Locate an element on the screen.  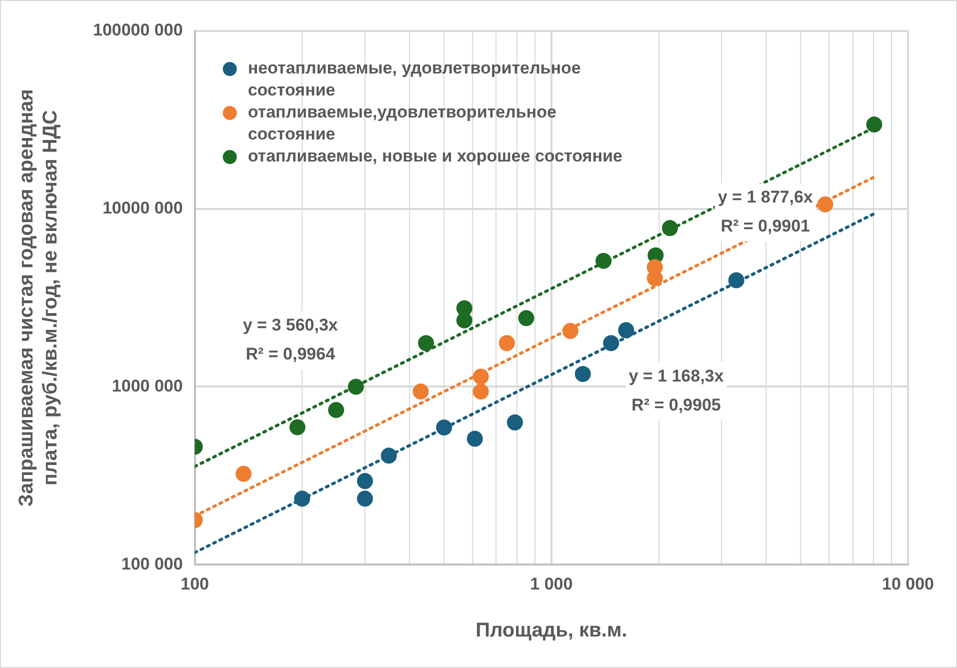
x-tick-label: 10 000 is located at coordinates (908, 584).